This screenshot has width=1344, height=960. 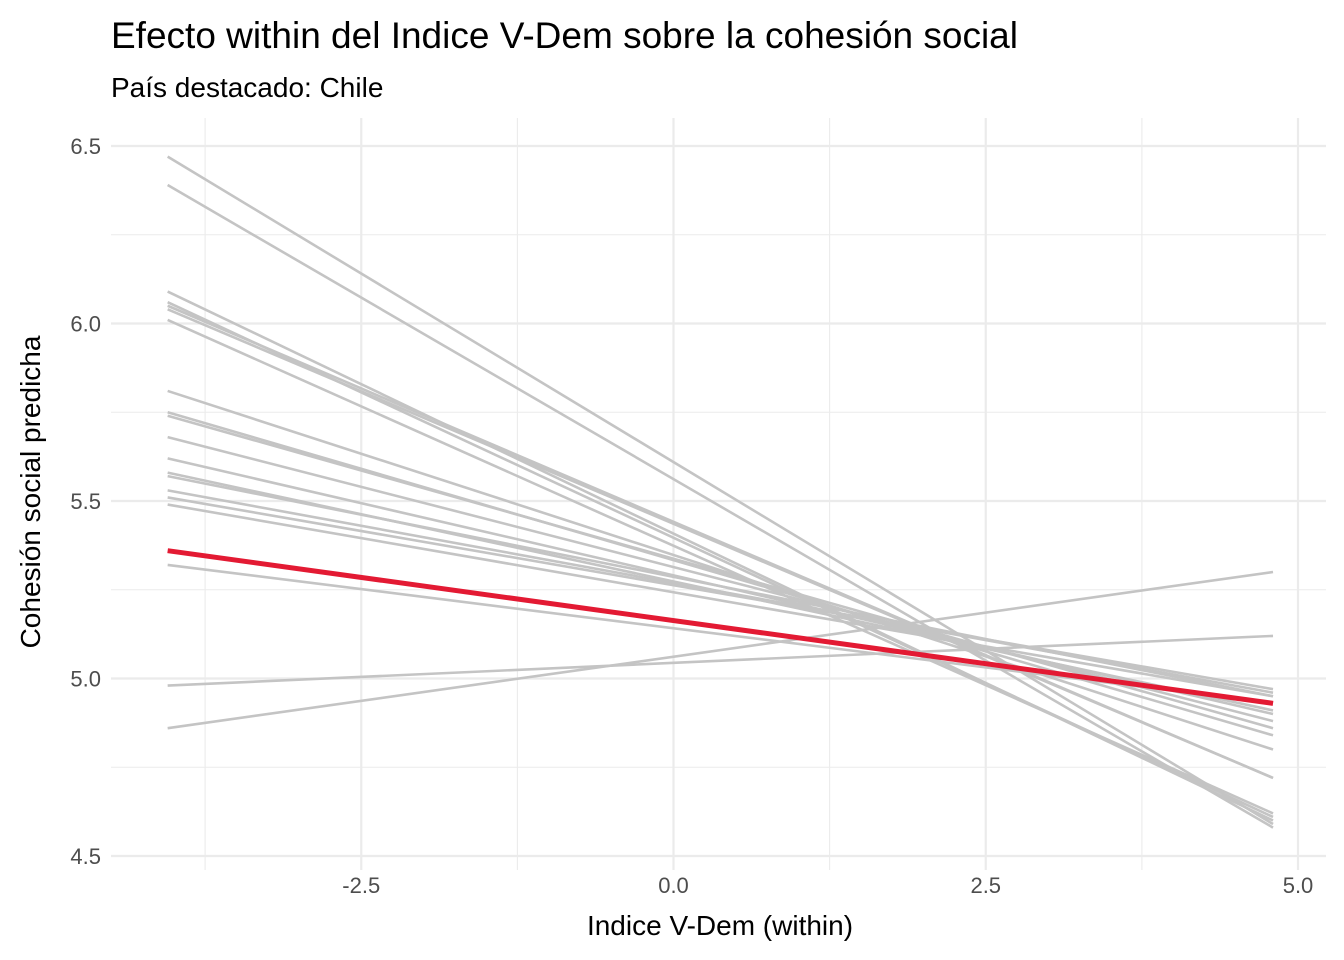 I want to click on chart-subtitle: País destacado: Chile, so click(x=247, y=87).